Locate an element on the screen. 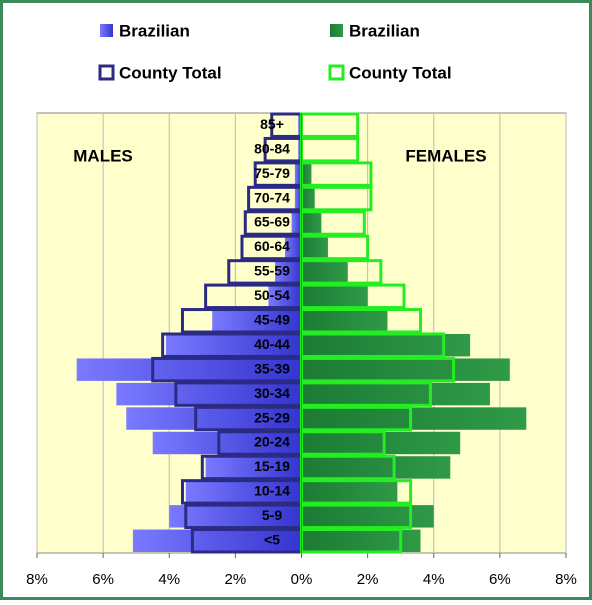 This screenshot has width=592, height=605. age-label: 55-59 is located at coordinates (272, 271).